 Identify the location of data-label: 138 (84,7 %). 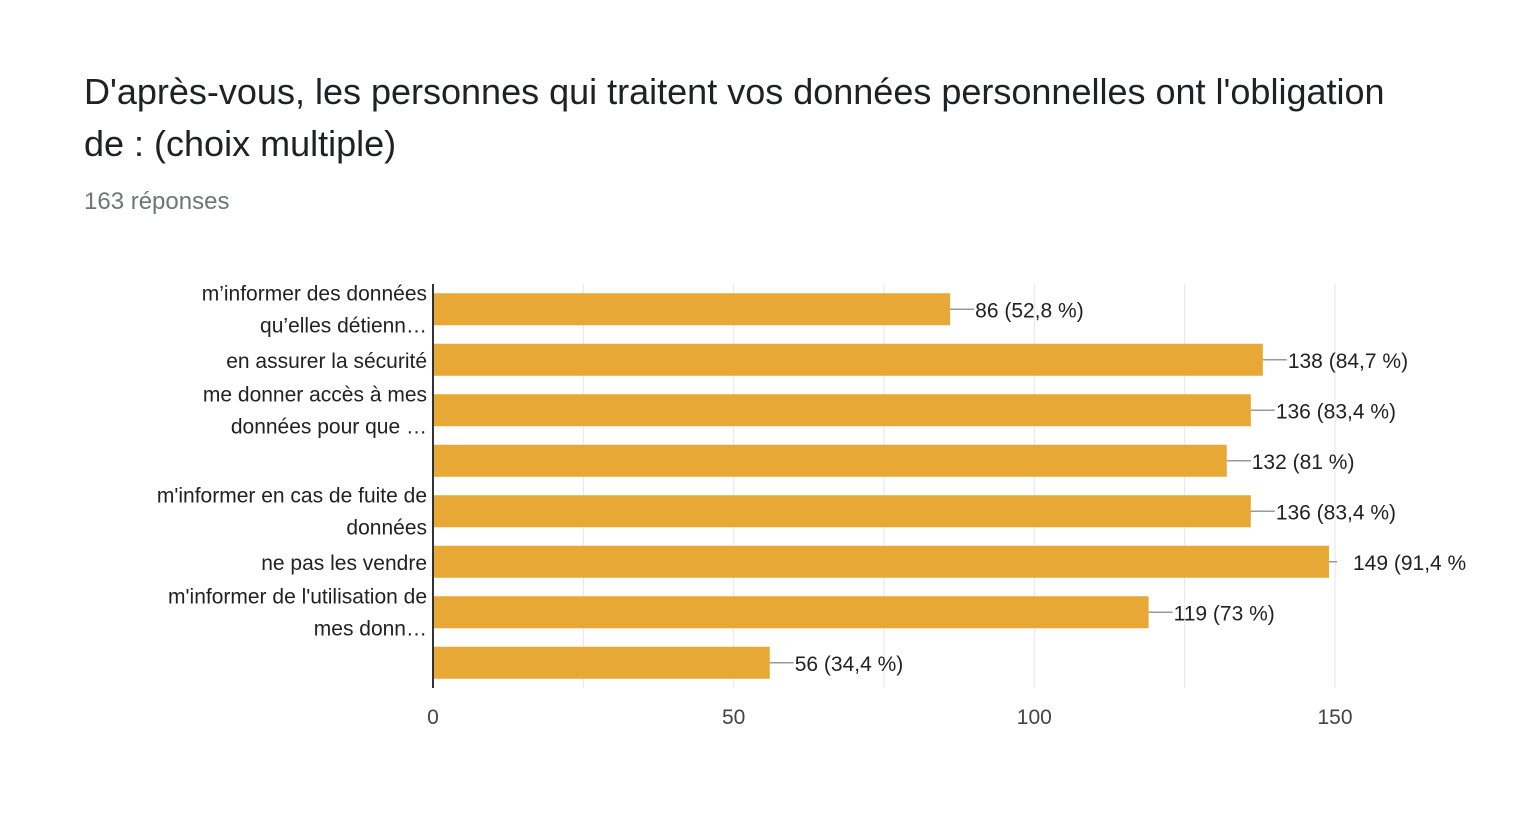
(1348, 361).